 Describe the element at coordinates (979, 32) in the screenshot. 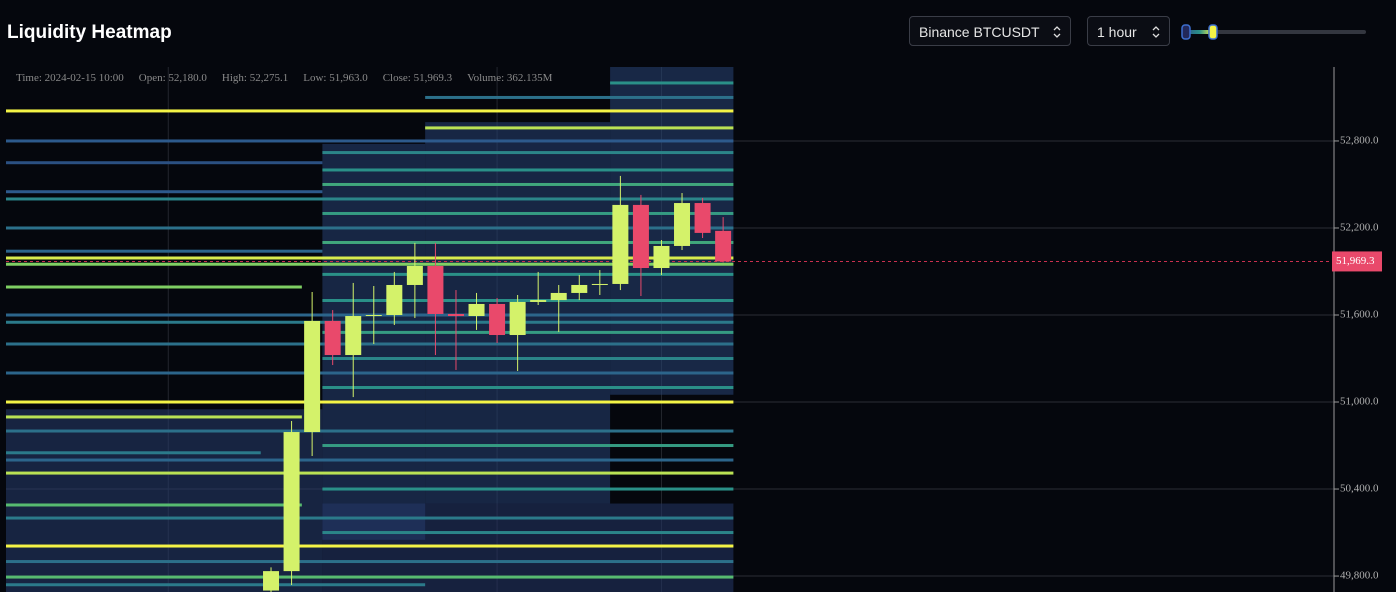

I see `exchange-value: Binance BTCUSDT` at that location.